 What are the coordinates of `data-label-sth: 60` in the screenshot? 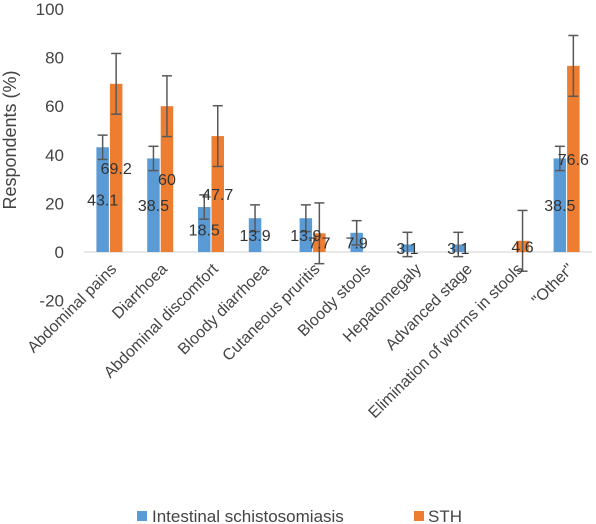 It's located at (167, 180).